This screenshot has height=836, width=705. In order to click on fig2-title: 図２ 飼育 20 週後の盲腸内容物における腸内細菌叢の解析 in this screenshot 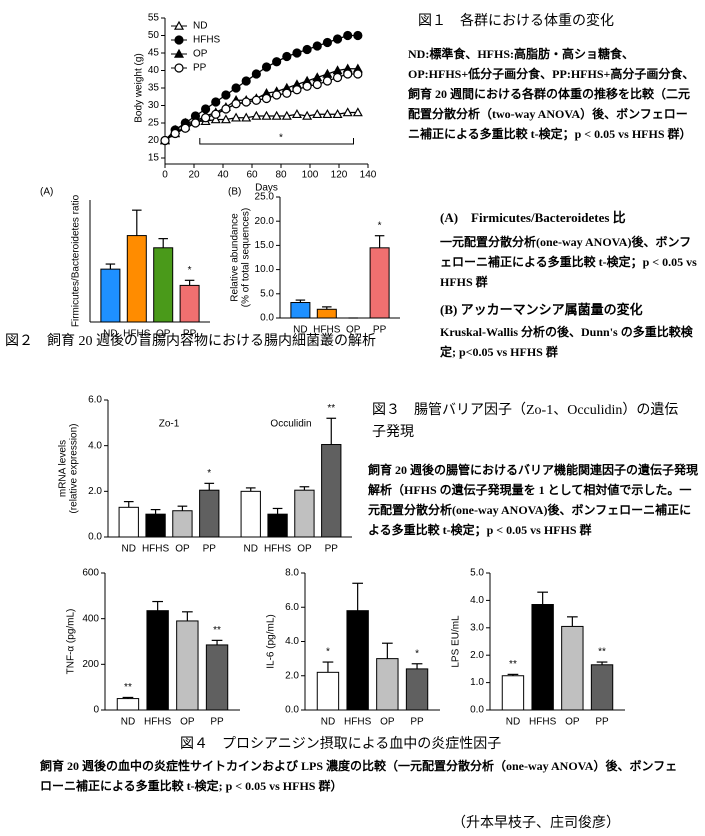, I will do `click(190, 341)`.